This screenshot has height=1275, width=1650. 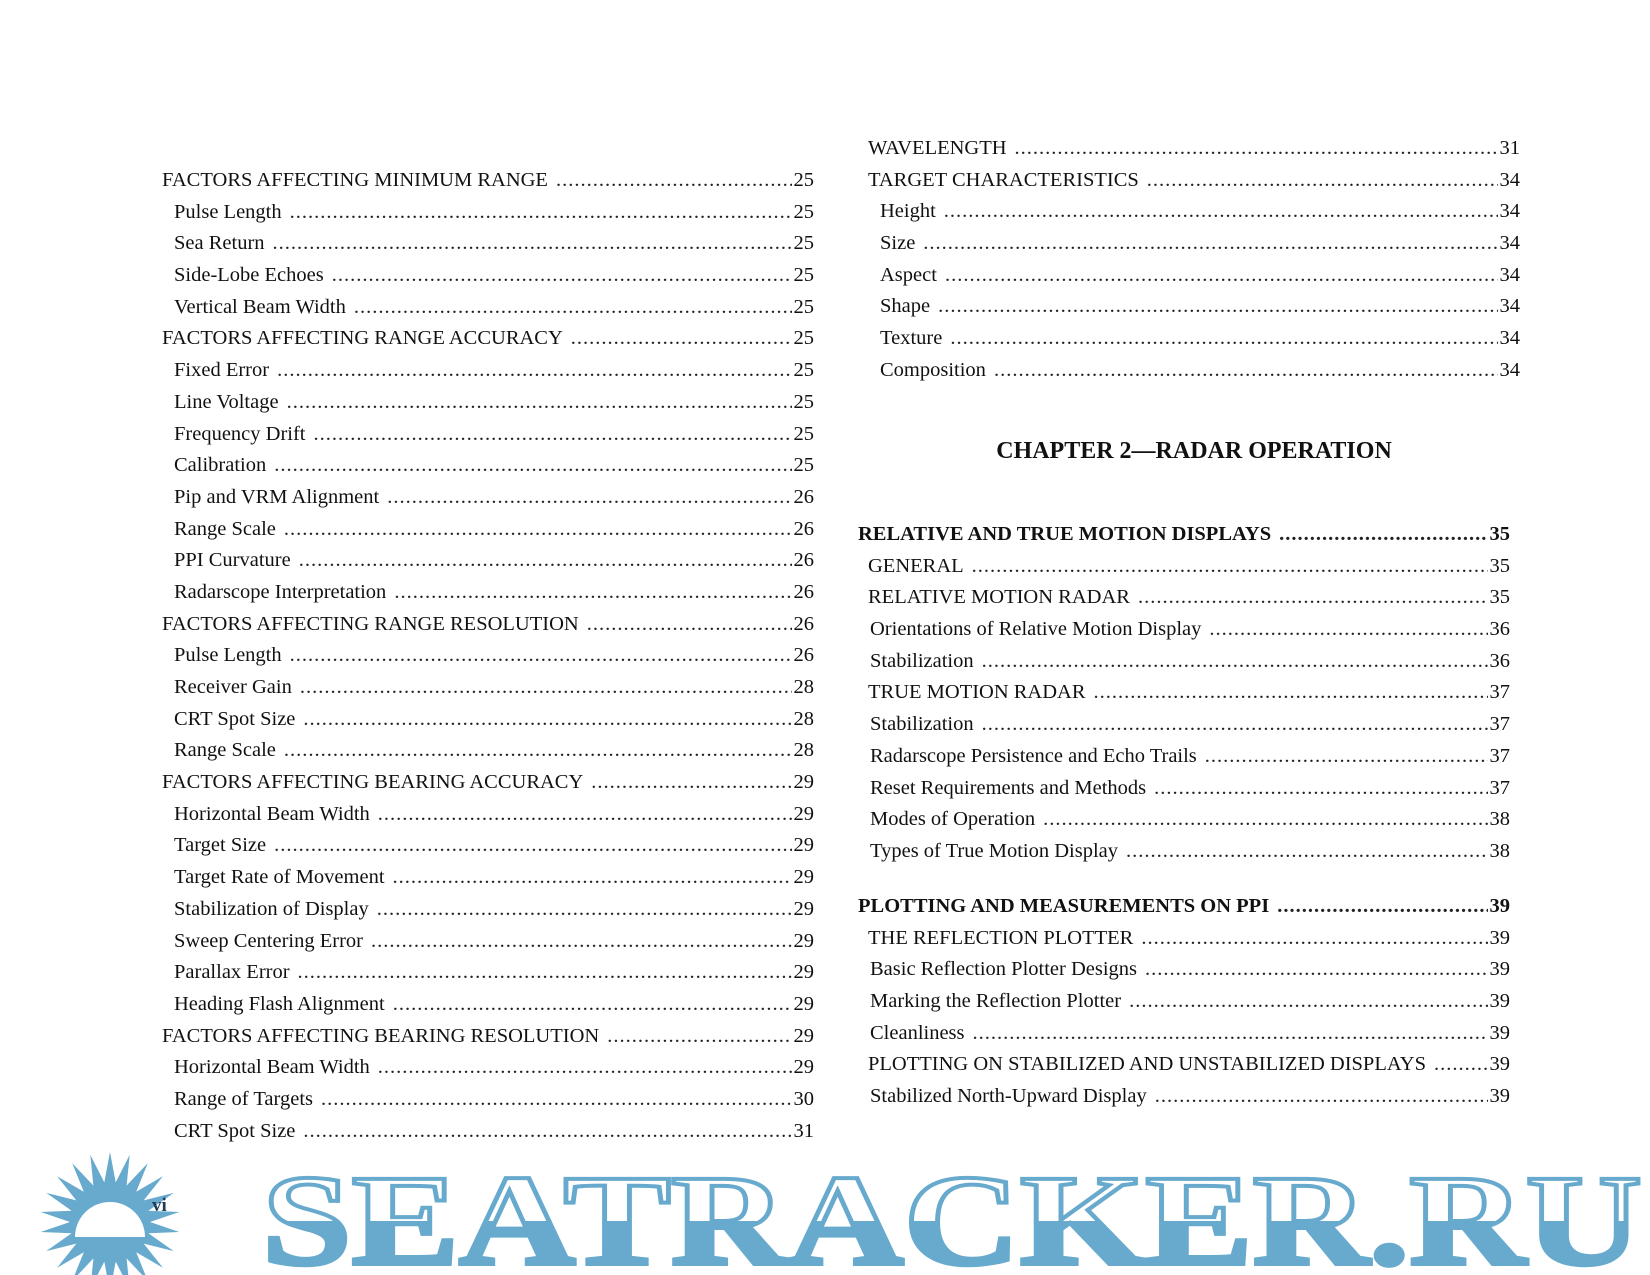 I want to click on toc-entry-title: RELATIVE MOTION RADAR, so click(x=999, y=597).